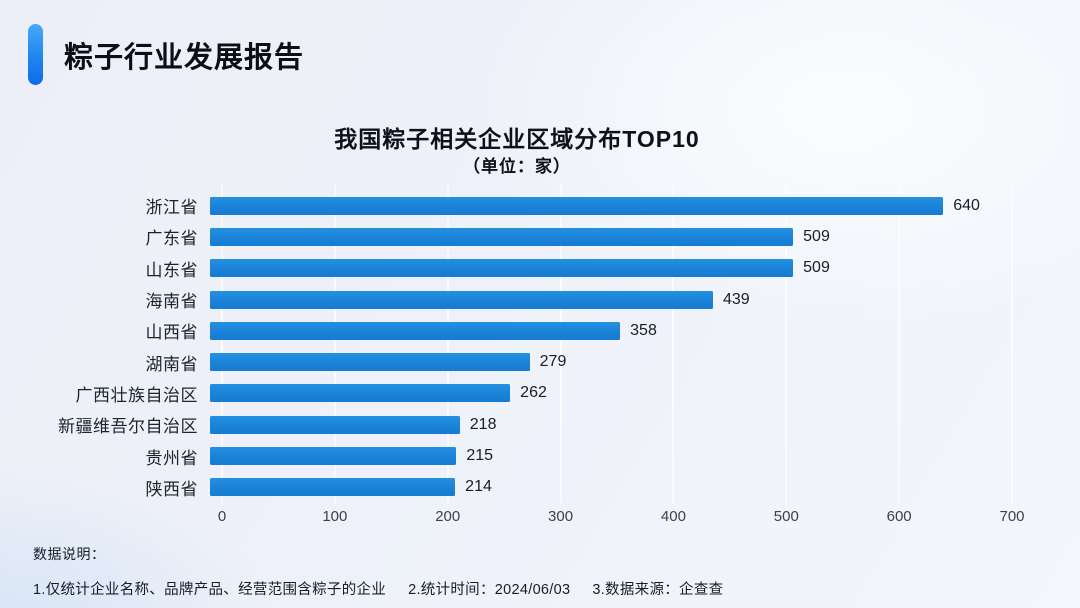 The width and height of the screenshot is (1080, 608). Describe the element at coordinates (736, 299) in the screenshot. I see `value-label: 439` at that location.